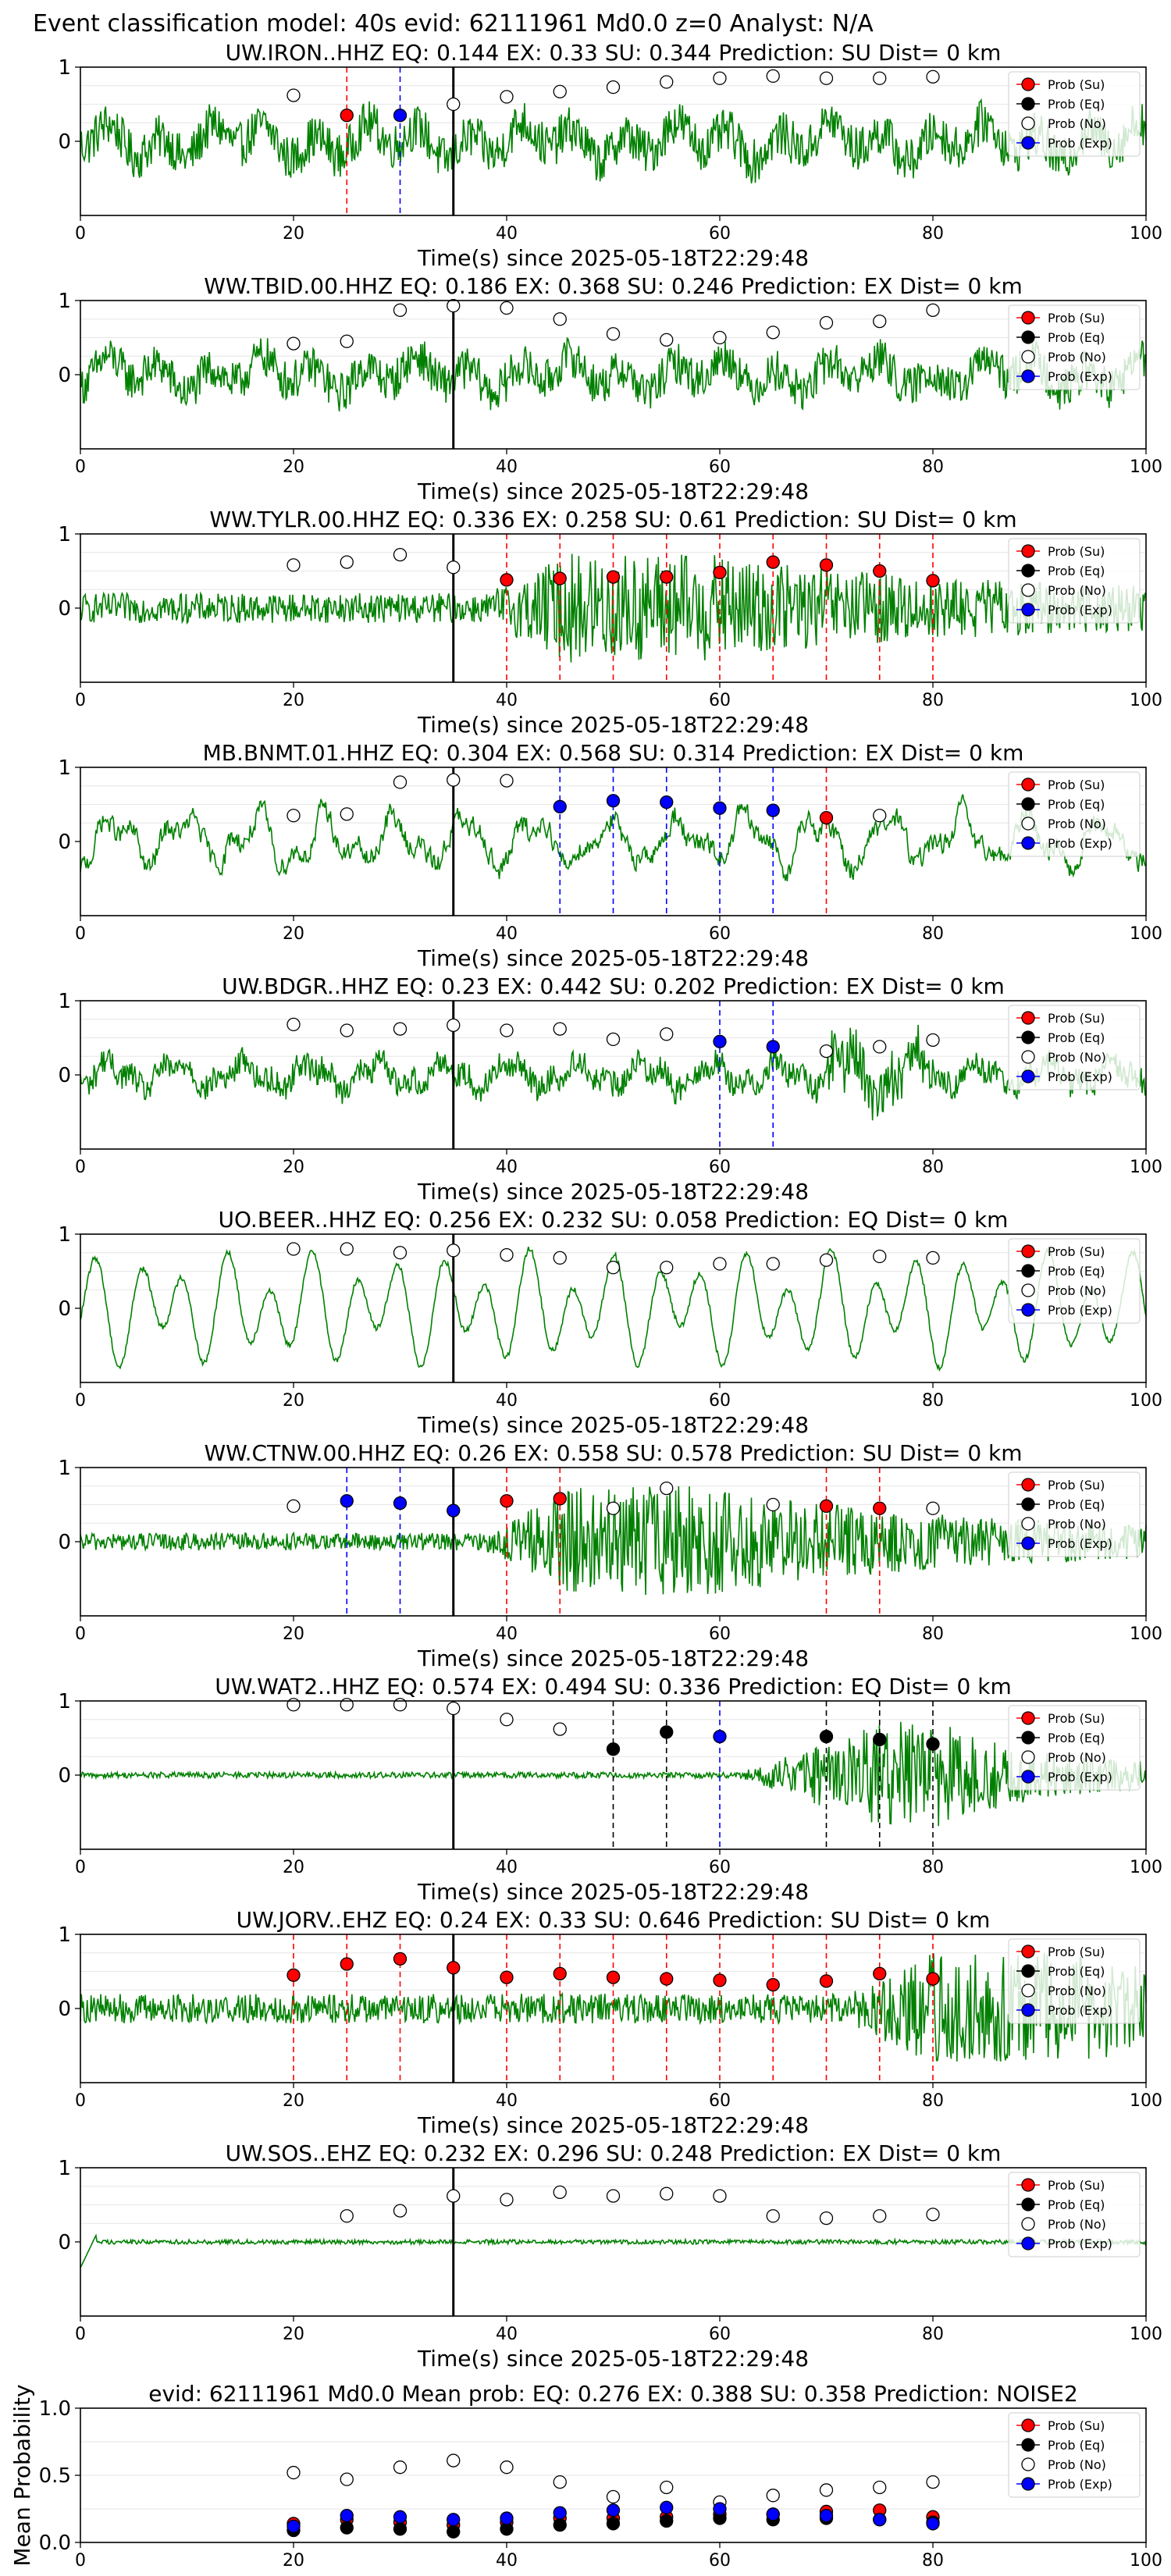 The height and width of the screenshot is (2576, 1171). What do you see at coordinates (55, 2476) in the screenshot?
I see `y-tick-label: 0.5` at bounding box center [55, 2476].